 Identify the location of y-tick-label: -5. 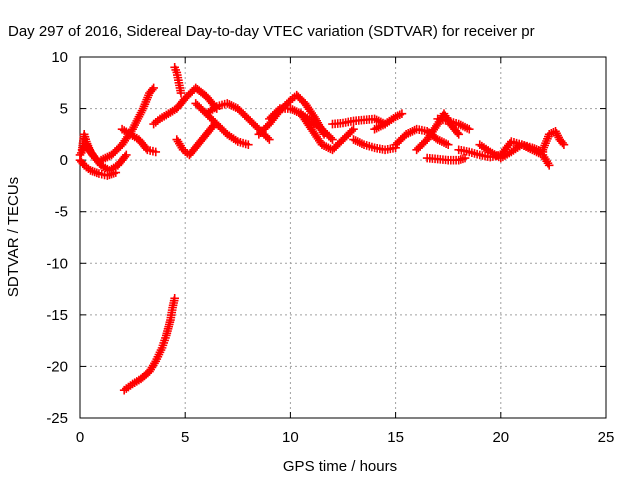
(61, 212).